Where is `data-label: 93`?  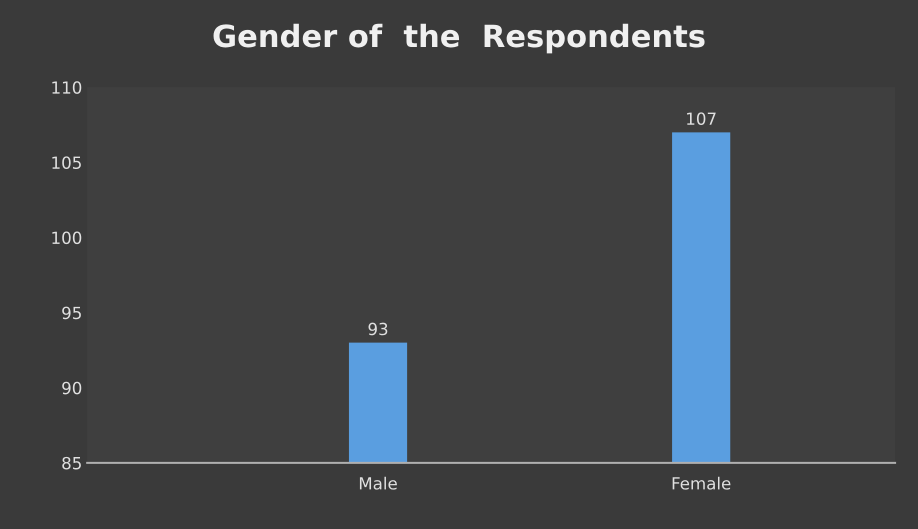 data-label: 93 is located at coordinates (378, 329).